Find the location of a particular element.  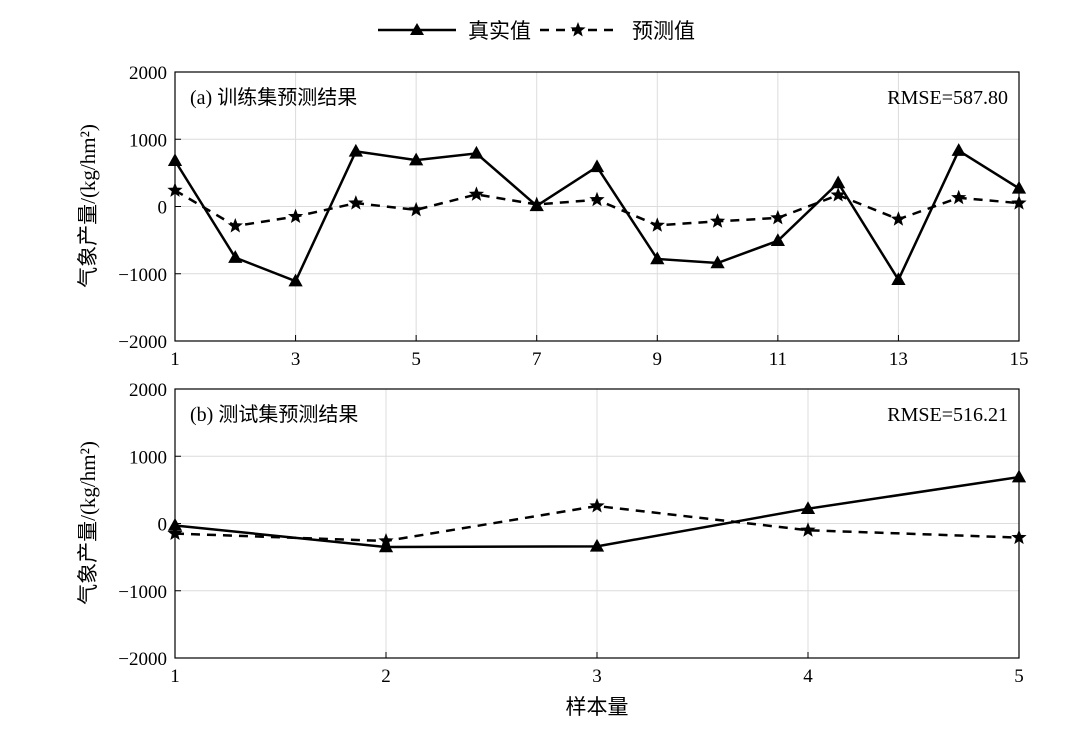

panel-train-x-ticks: 1 3 5 7 9 11 13 15 is located at coordinates (599, 352).